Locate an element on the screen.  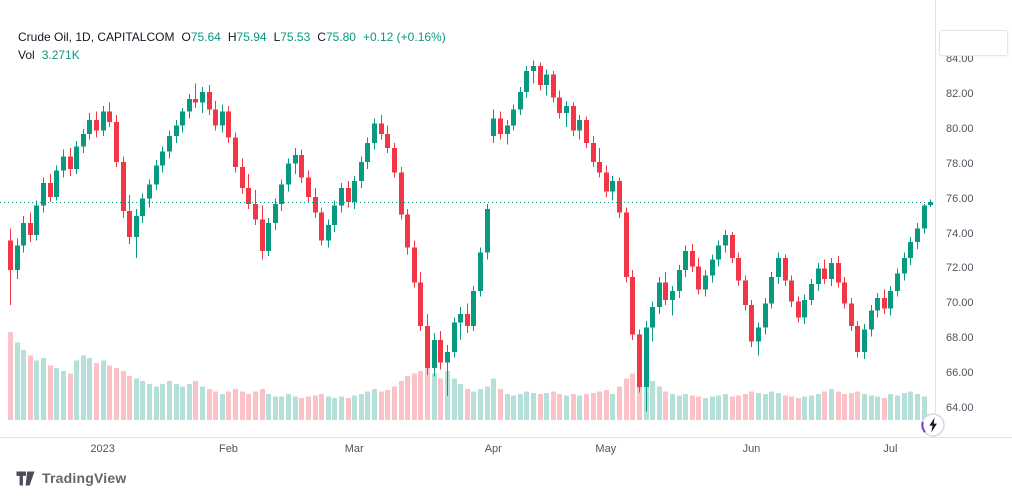
tradingview-logo-icon is located at coordinates (25, 478).